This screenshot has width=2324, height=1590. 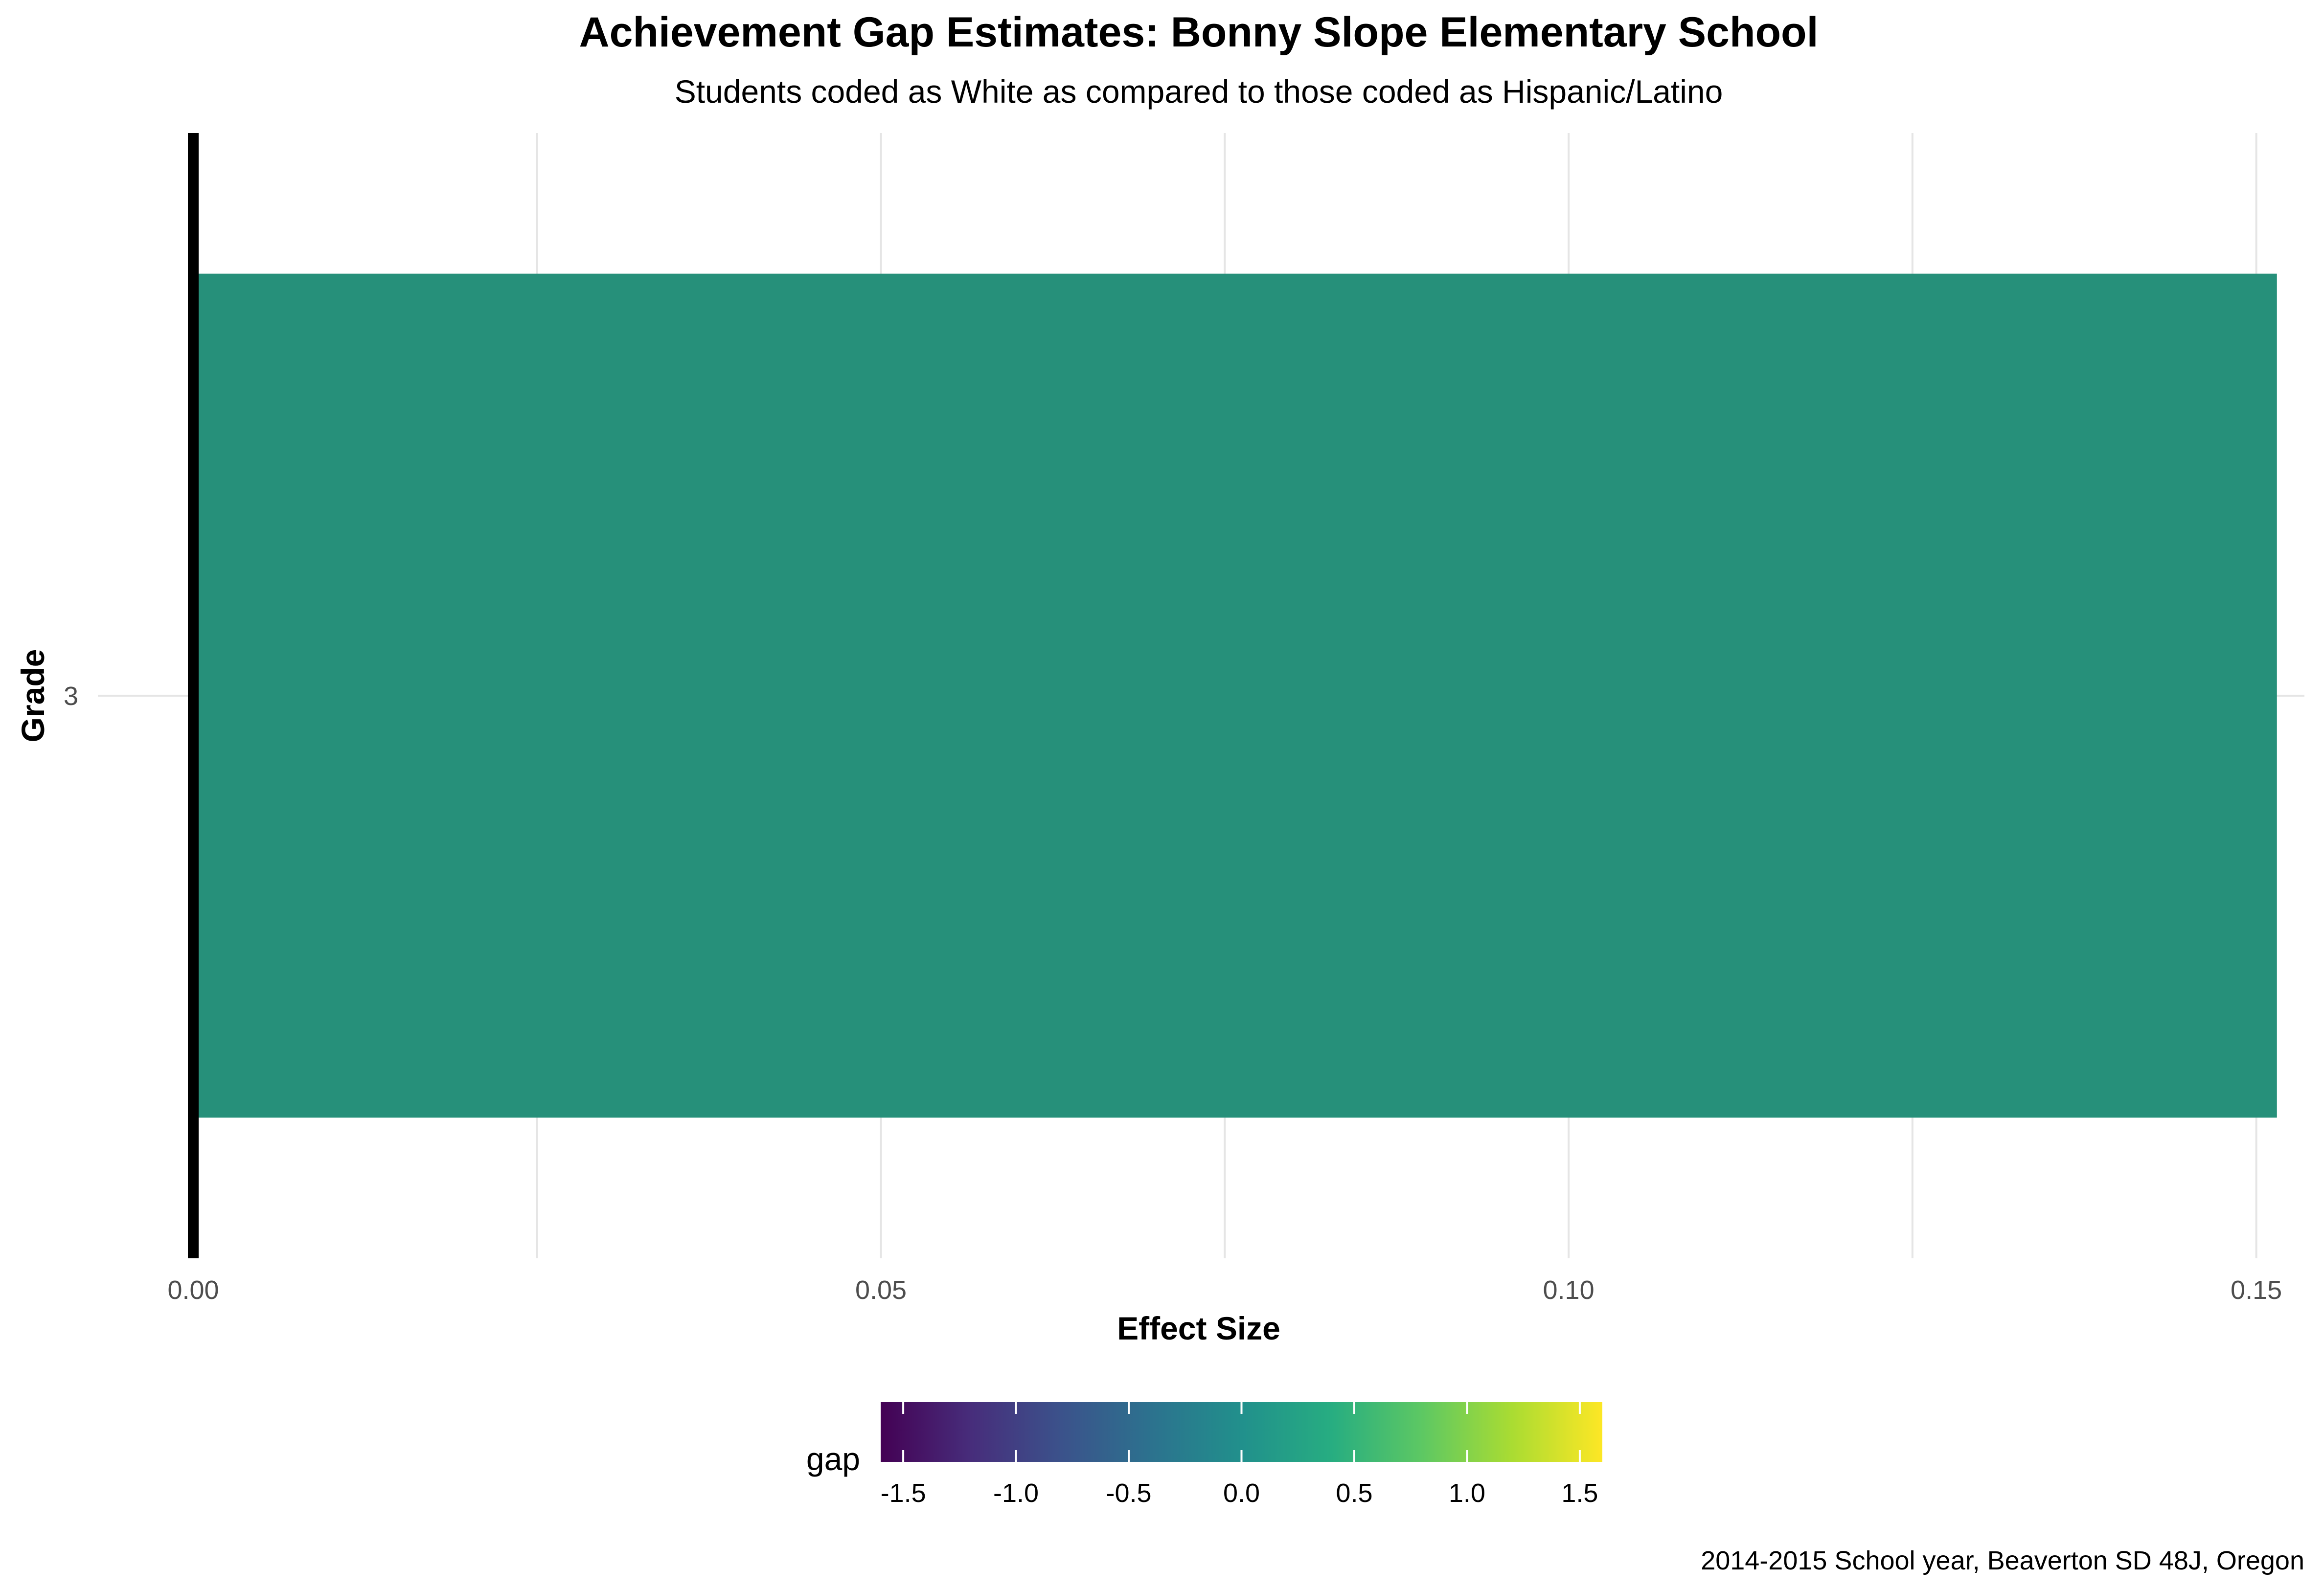 What do you see at coordinates (1224, 1290) in the screenshot?
I see `x-tick-labels: 0.00 0.05 0.10 0.15` at bounding box center [1224, 1290].